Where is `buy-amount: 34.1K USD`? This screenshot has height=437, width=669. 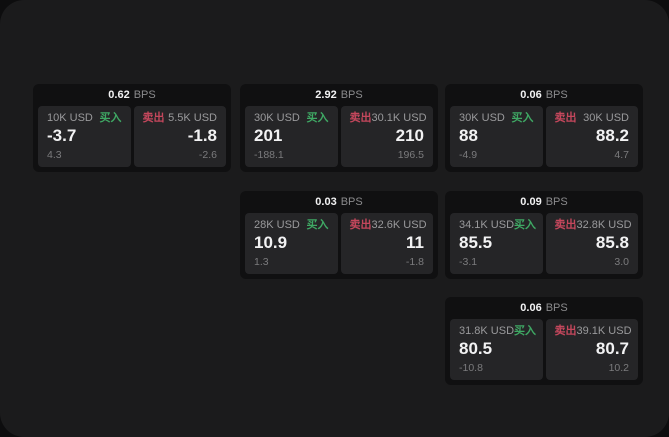 buy-amount: 34.1K USD is located at coordinates (487, 225).